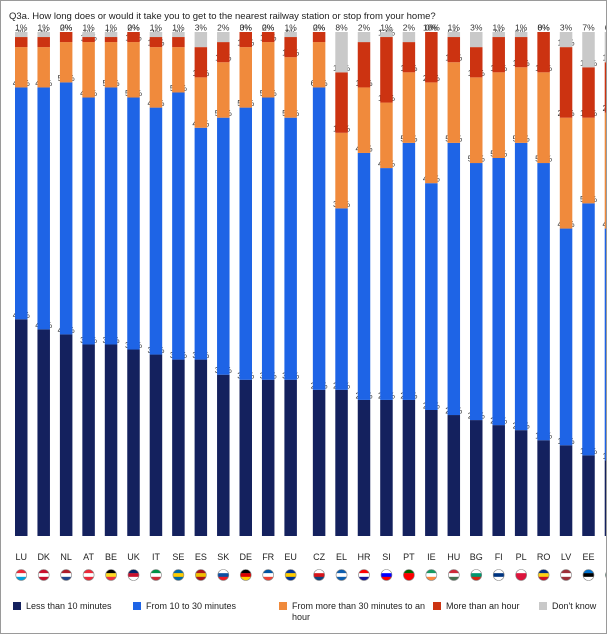 This screenshot has width=607, height=634. What do you see at coordinates (245, 557) in the screenshot?
I see `category-label: DE` at bounding box center [245, 557].